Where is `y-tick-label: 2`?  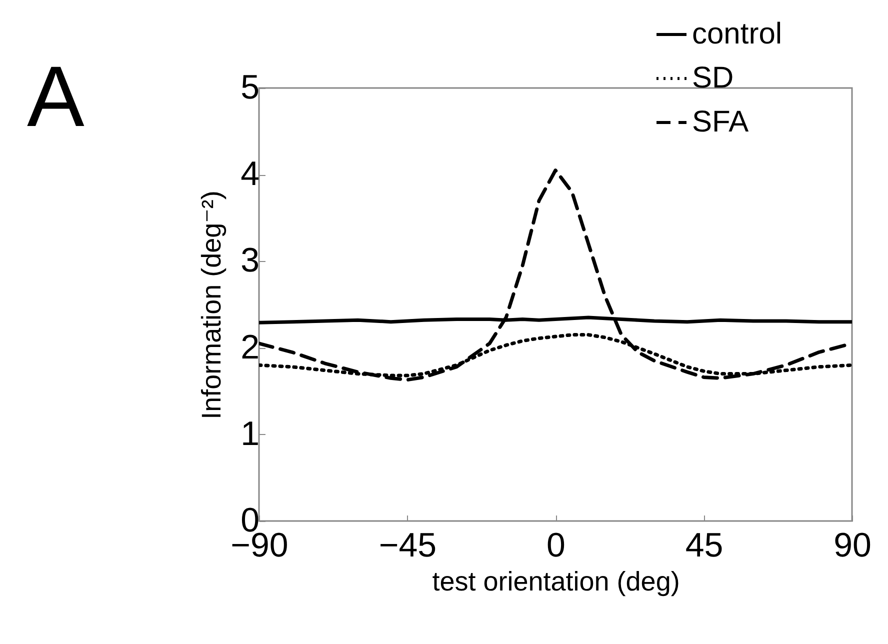
y-tick-label: 2 is located at coordinates (250, 347).